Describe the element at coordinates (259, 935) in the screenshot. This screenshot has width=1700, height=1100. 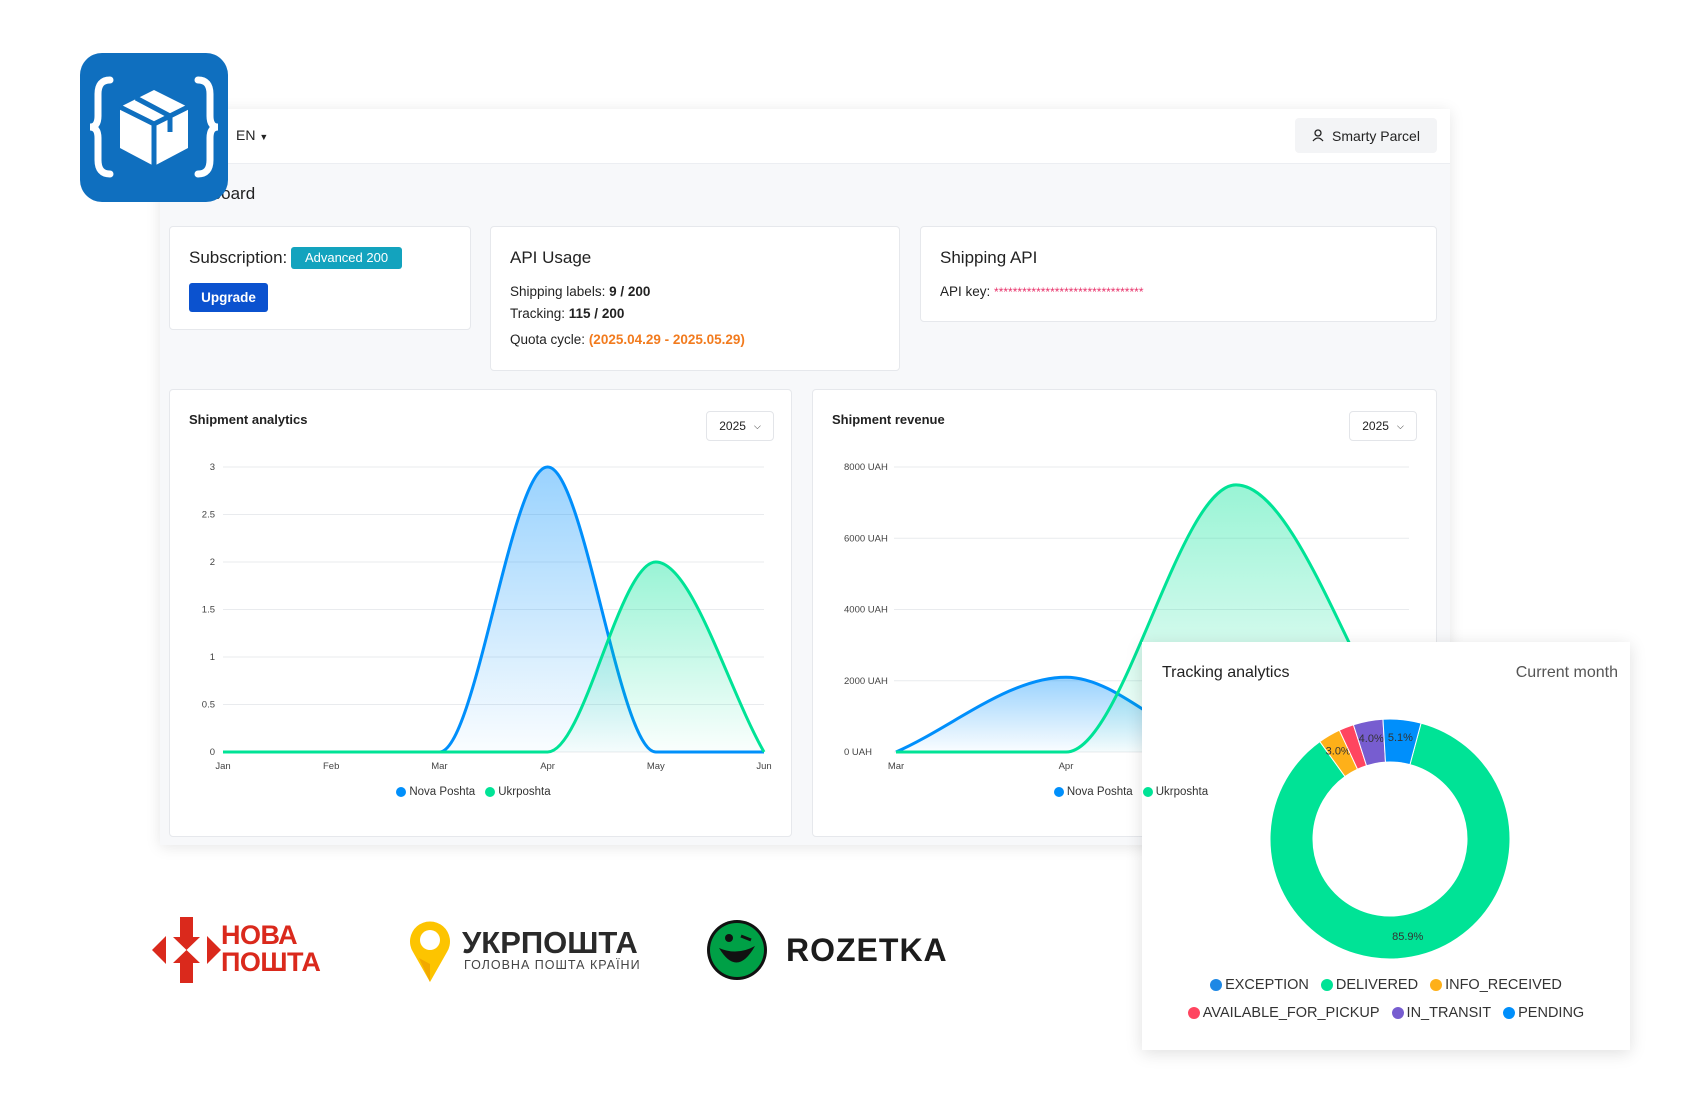
I see `logo-text: НОВА` at that location.